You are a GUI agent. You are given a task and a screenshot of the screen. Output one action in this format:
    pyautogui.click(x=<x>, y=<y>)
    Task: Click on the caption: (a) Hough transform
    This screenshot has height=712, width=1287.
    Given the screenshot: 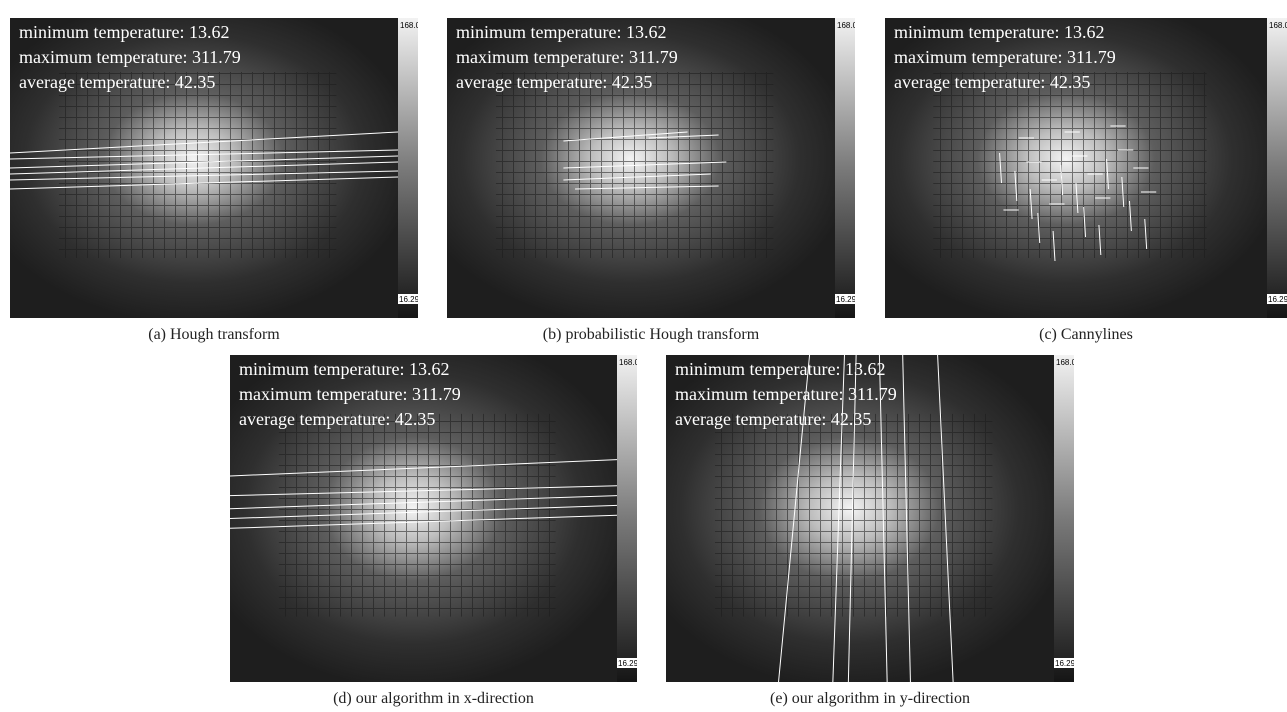 What is the action you would take?
    pyautogui.click(x=214, y=334)
    